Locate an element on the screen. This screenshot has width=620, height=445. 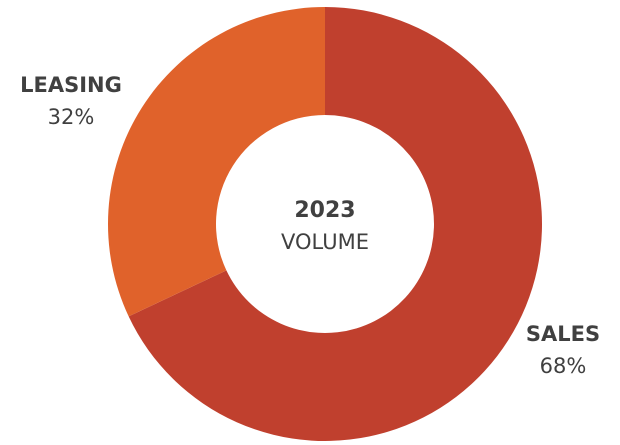
center-subtitle: VOLUME is located at coordinates (325, 242).